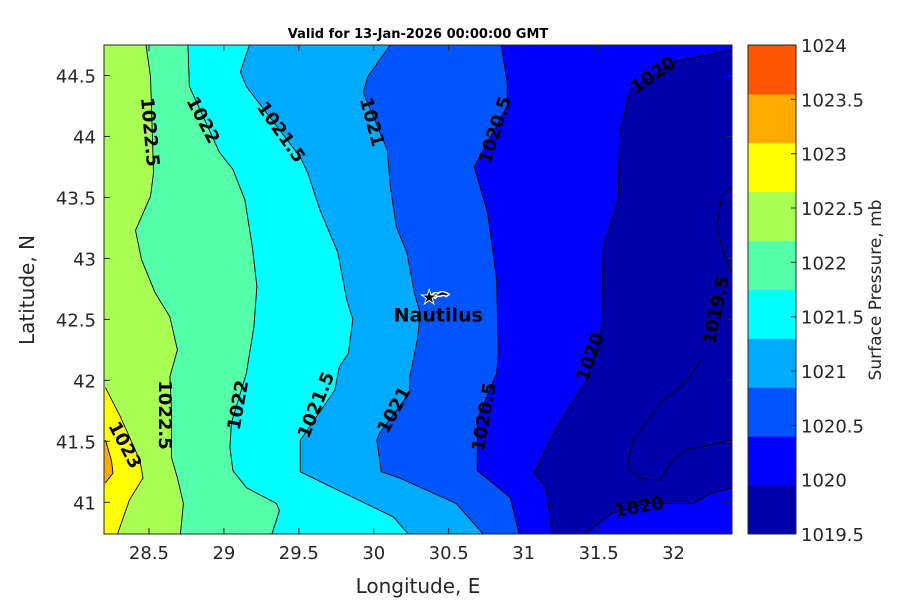 The image size is (900, 604). Describe the element at coordinates (223, 553) in the screenshot. I see `x-tick-label: 29` at that location.